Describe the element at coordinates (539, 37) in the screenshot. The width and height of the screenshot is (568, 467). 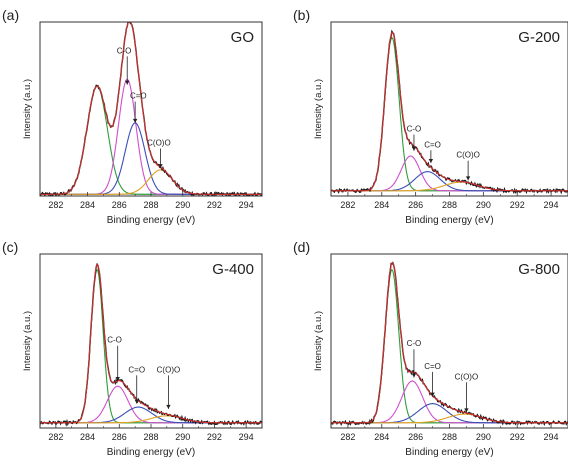
I see `sample-title: G-200` at that location.